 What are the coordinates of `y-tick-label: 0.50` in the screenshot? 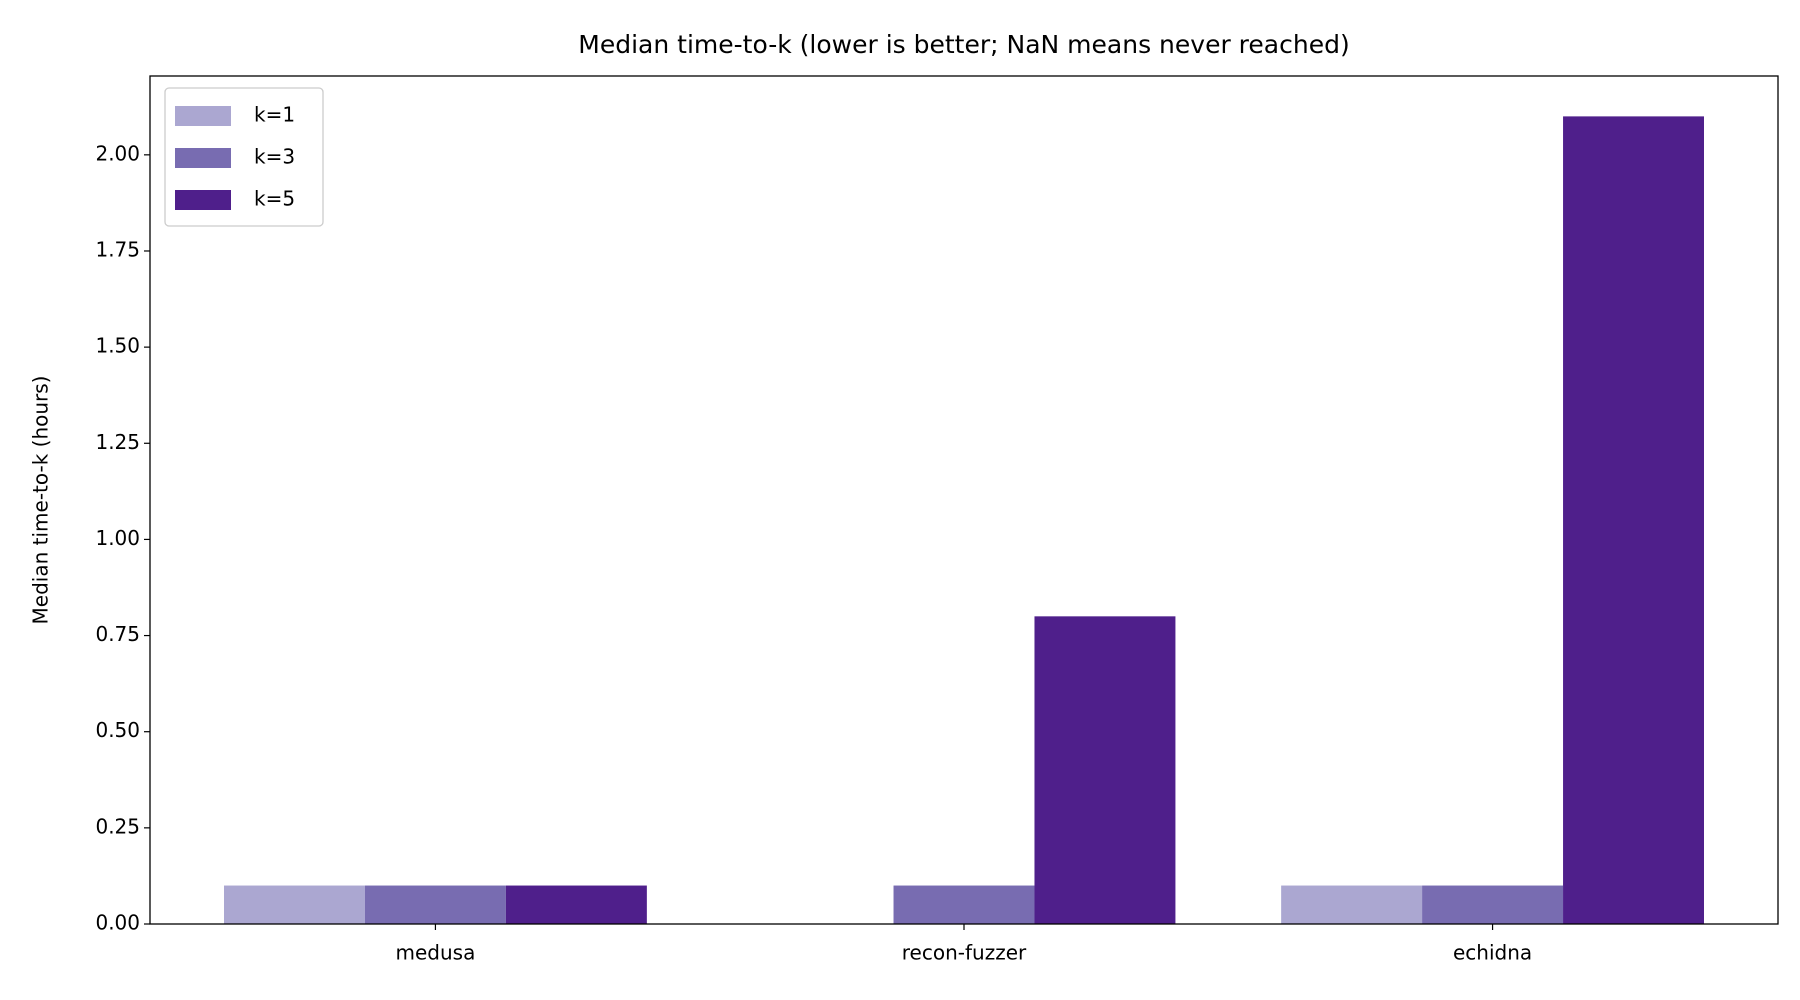 It's located at (117, 730).